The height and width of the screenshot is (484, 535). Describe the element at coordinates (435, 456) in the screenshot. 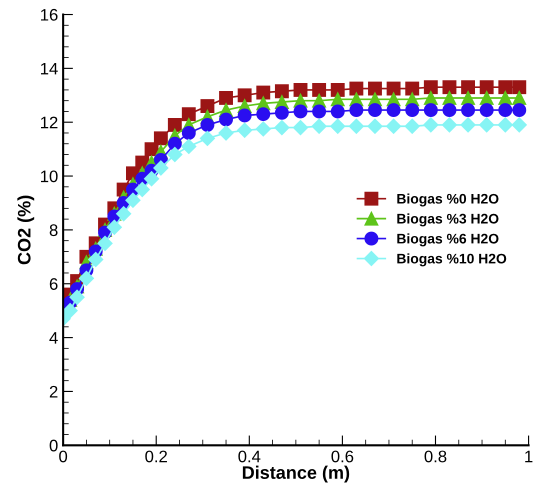

I see `x-tick-label: 0.8` at that location.